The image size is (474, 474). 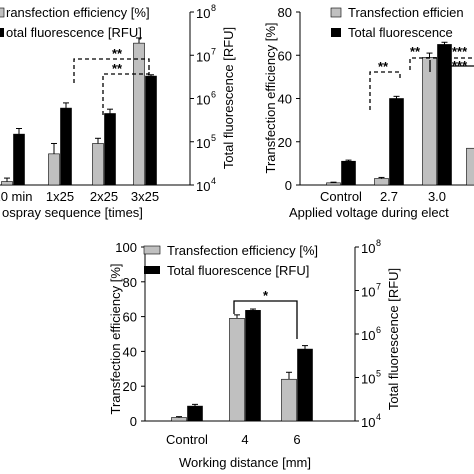 I want to click on panel-c-y2-tick-label-2: 10, so click(x=368, y=335).